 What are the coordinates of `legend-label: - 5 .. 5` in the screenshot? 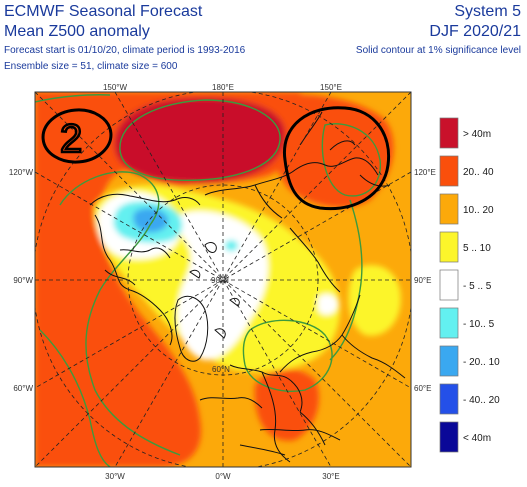 It's located at (477, 286).